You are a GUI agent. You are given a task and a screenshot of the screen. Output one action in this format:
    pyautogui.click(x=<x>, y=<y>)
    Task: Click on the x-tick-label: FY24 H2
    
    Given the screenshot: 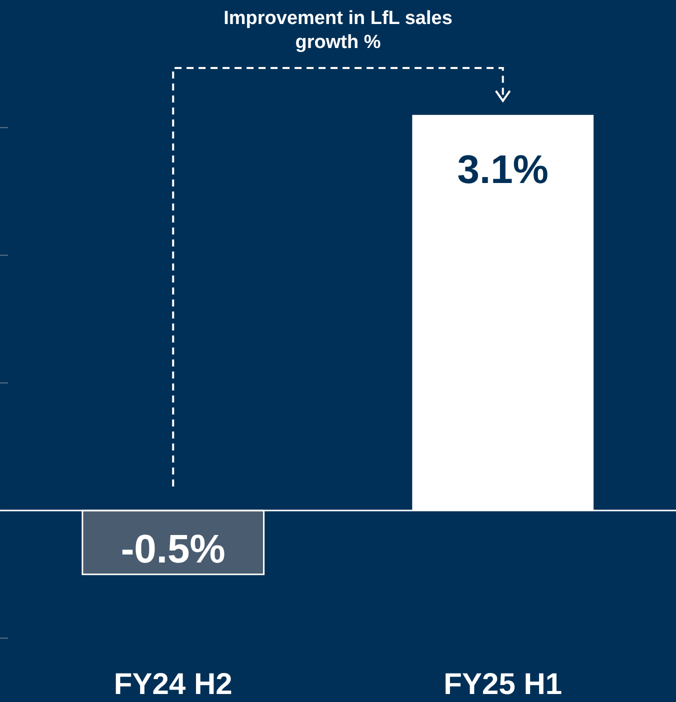 What is the action you would take?
    pyautogui.click(x=173, y=684)
    